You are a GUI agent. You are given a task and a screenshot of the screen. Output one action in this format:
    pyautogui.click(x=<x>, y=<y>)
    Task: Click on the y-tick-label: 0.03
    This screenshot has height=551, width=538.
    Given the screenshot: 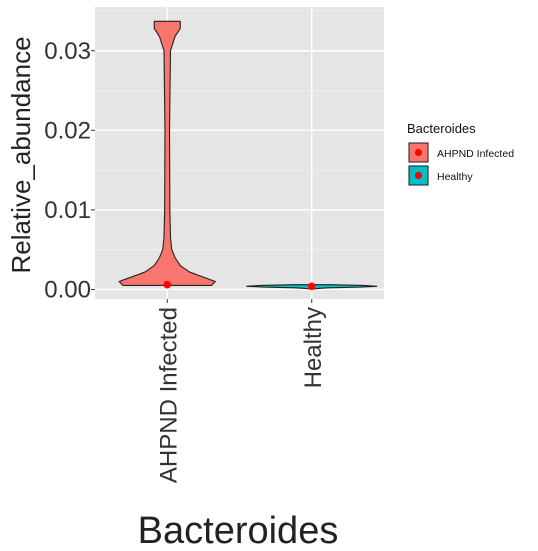 What is the action you would take?
    pyautogui.click(x=67, y=51)
    